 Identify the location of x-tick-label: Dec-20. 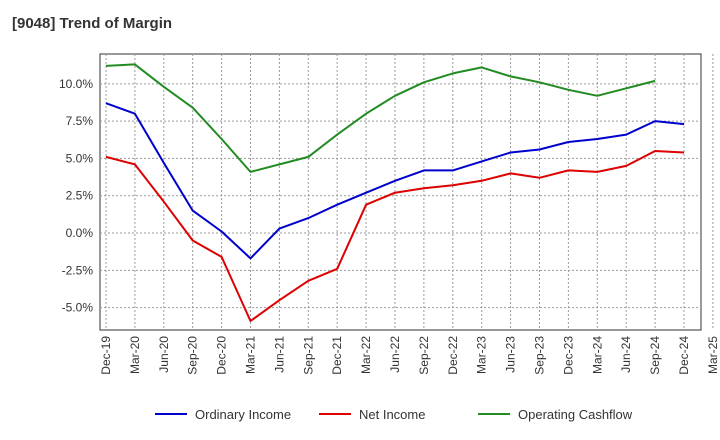
(222, 355).